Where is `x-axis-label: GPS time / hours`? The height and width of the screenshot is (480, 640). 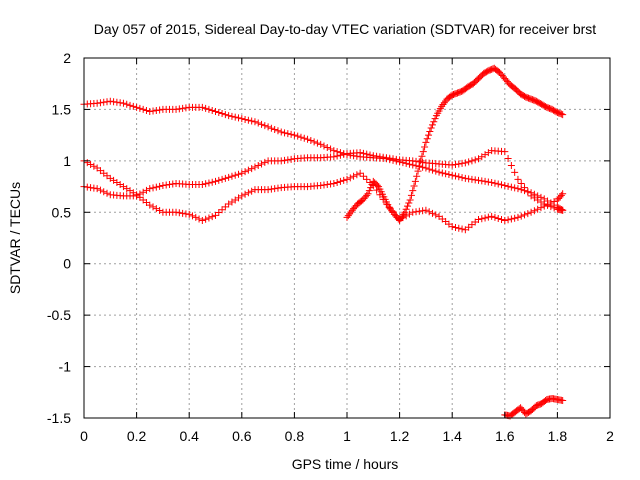
x-axis-label: GPS time / hours is located at coordinates (345, 464).